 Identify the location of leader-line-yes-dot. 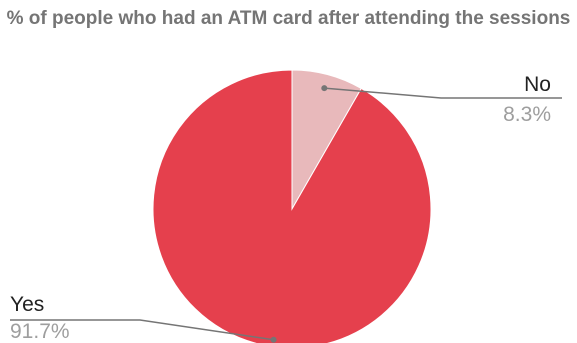
(273, 339).